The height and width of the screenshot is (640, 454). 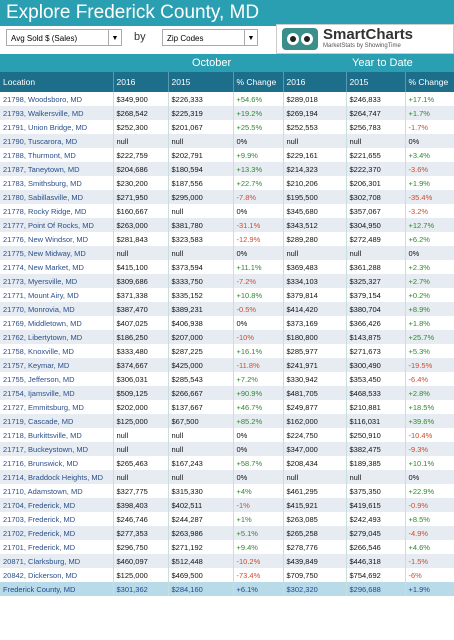 What do you see at coordinates (201, 421) in the screenshot?
I see `value-cell: $67,500` at bounding box center [201, 421].